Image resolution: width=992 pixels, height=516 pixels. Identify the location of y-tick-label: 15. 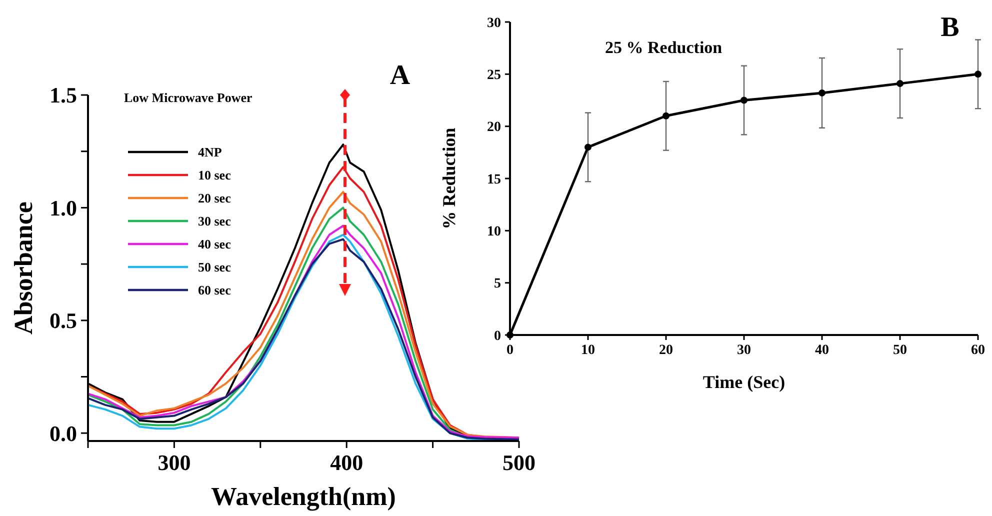
(494, 180).